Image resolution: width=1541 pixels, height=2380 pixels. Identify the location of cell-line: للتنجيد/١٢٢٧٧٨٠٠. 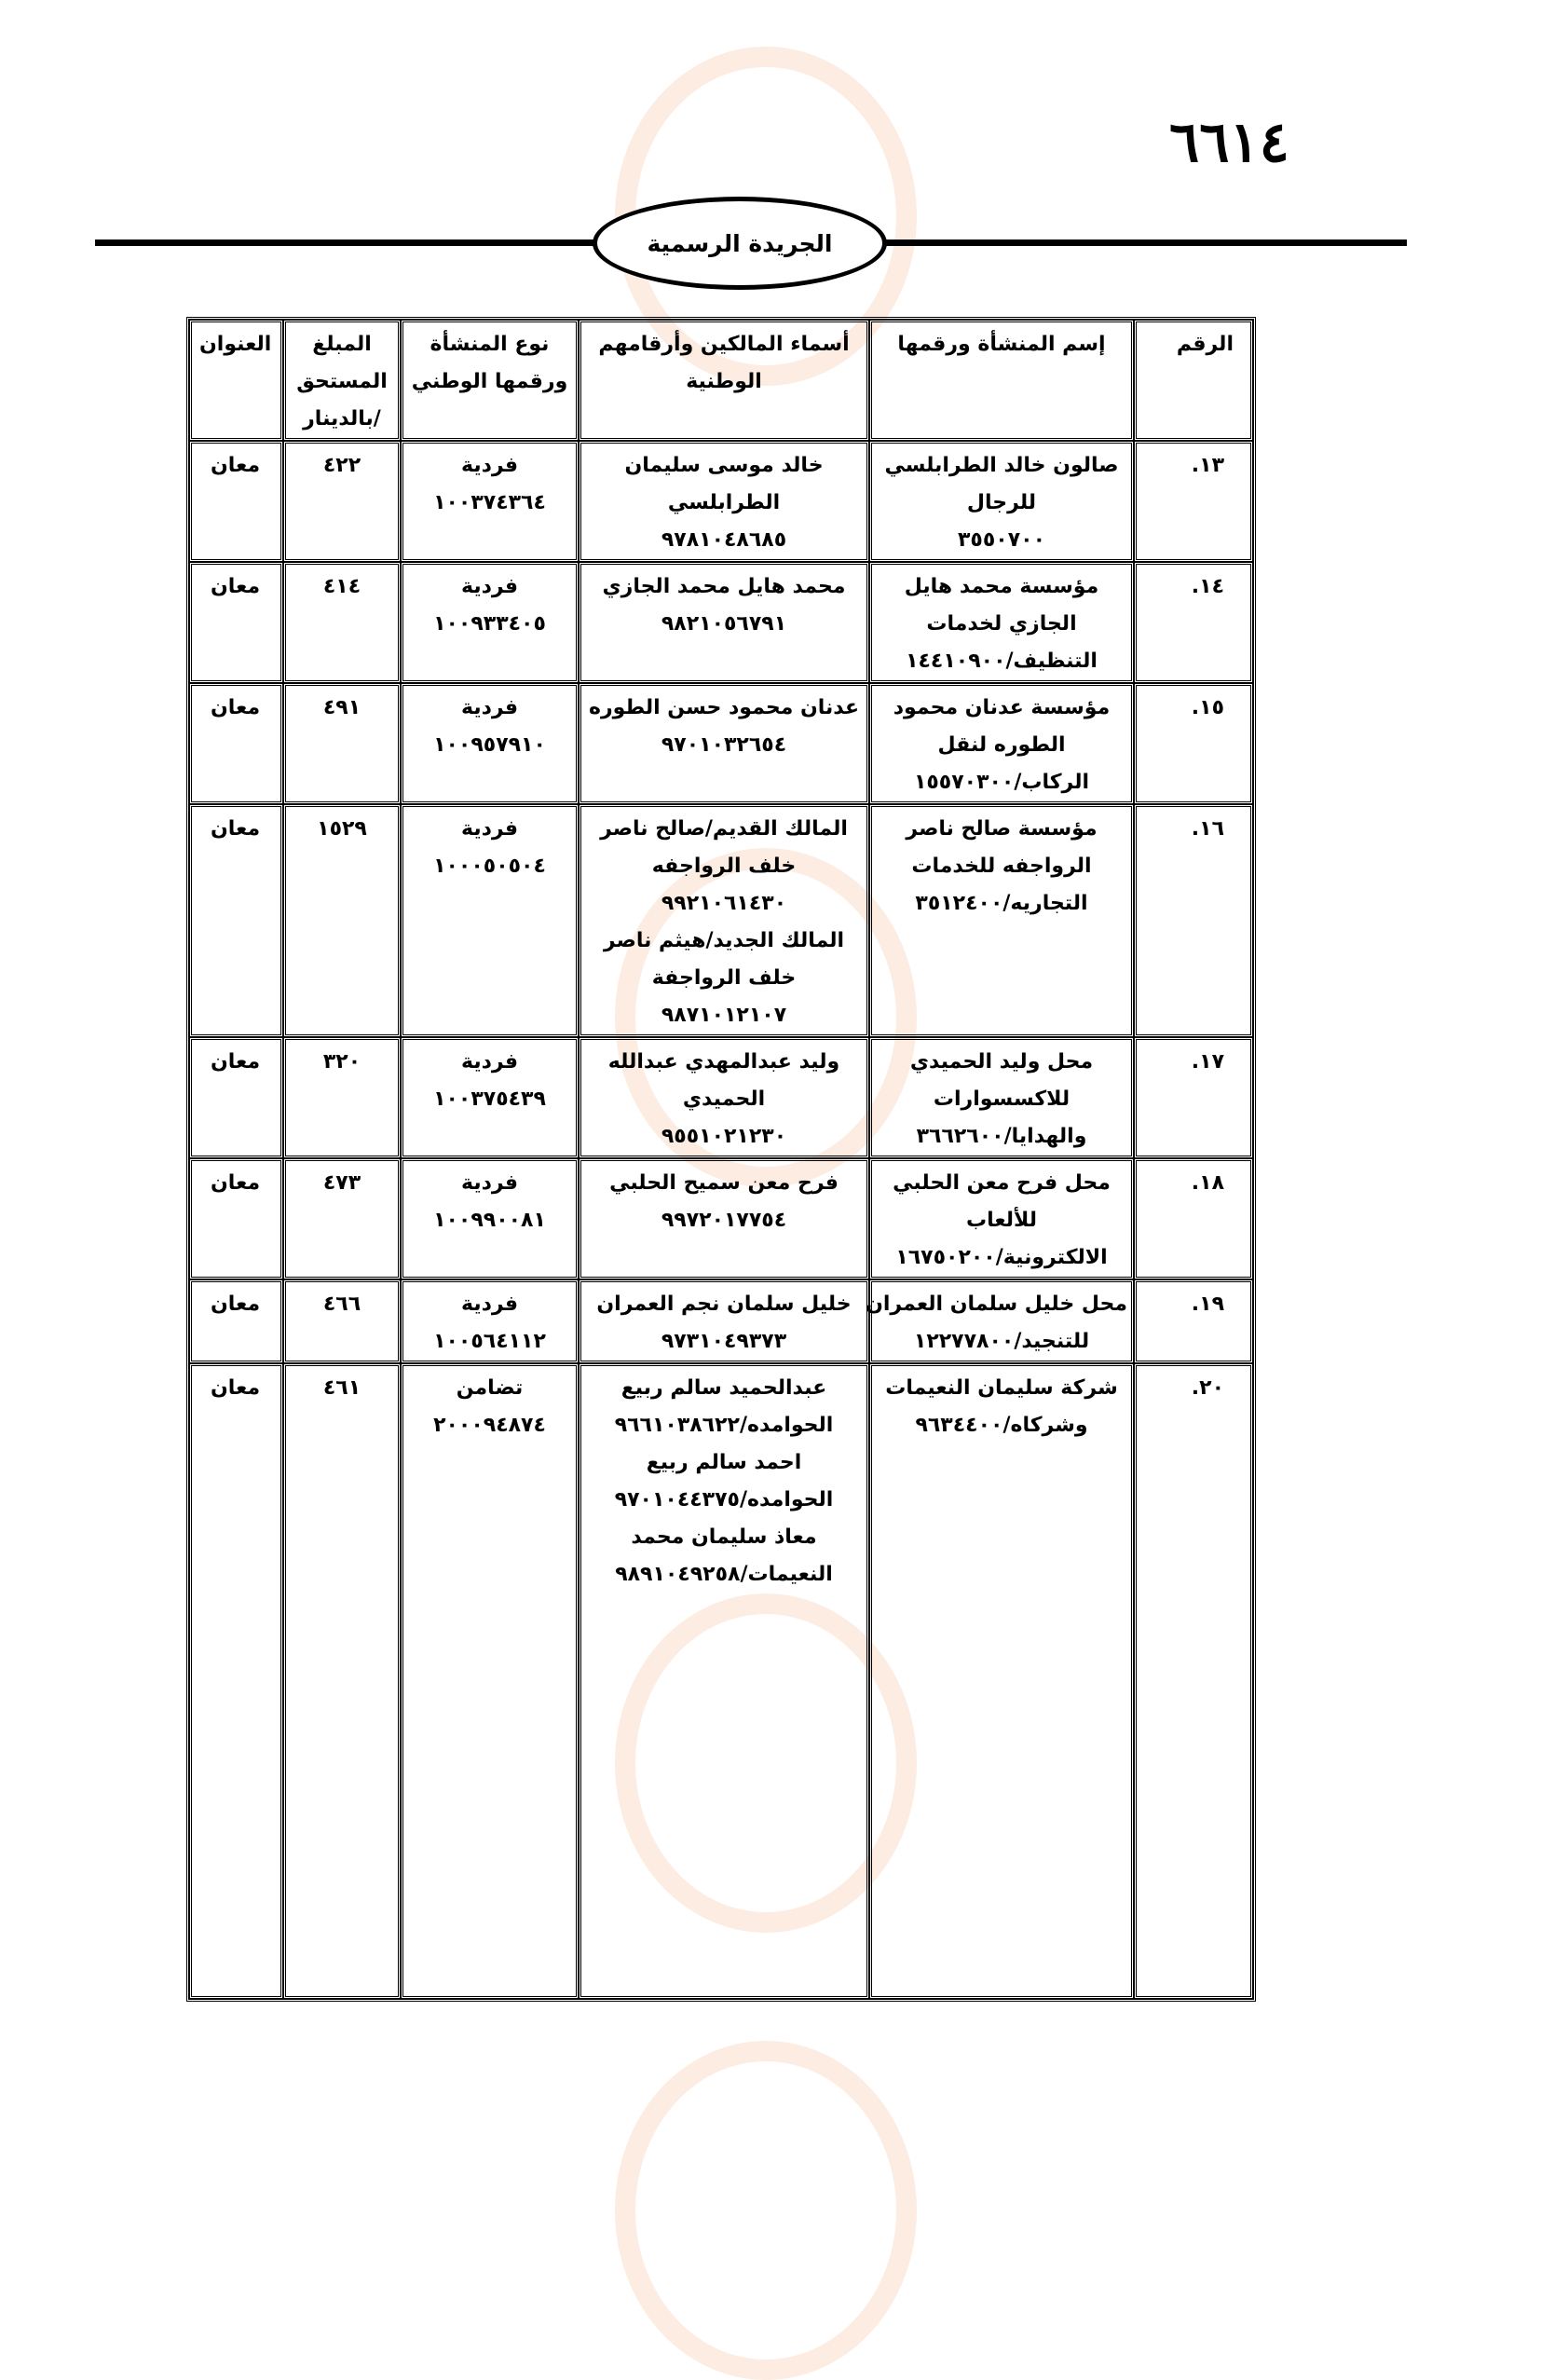
(1001, 1341).